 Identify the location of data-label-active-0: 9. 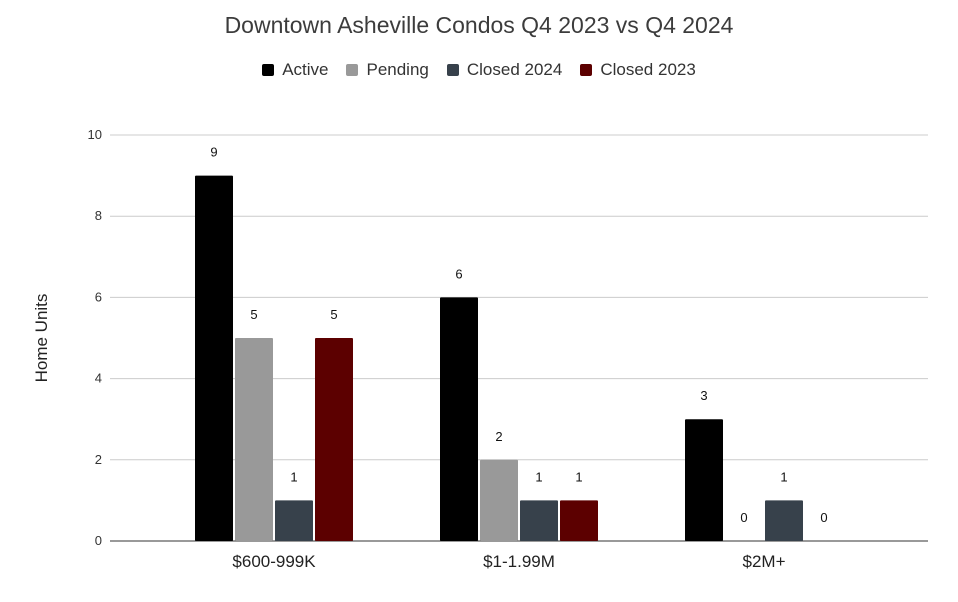
(213, 152).